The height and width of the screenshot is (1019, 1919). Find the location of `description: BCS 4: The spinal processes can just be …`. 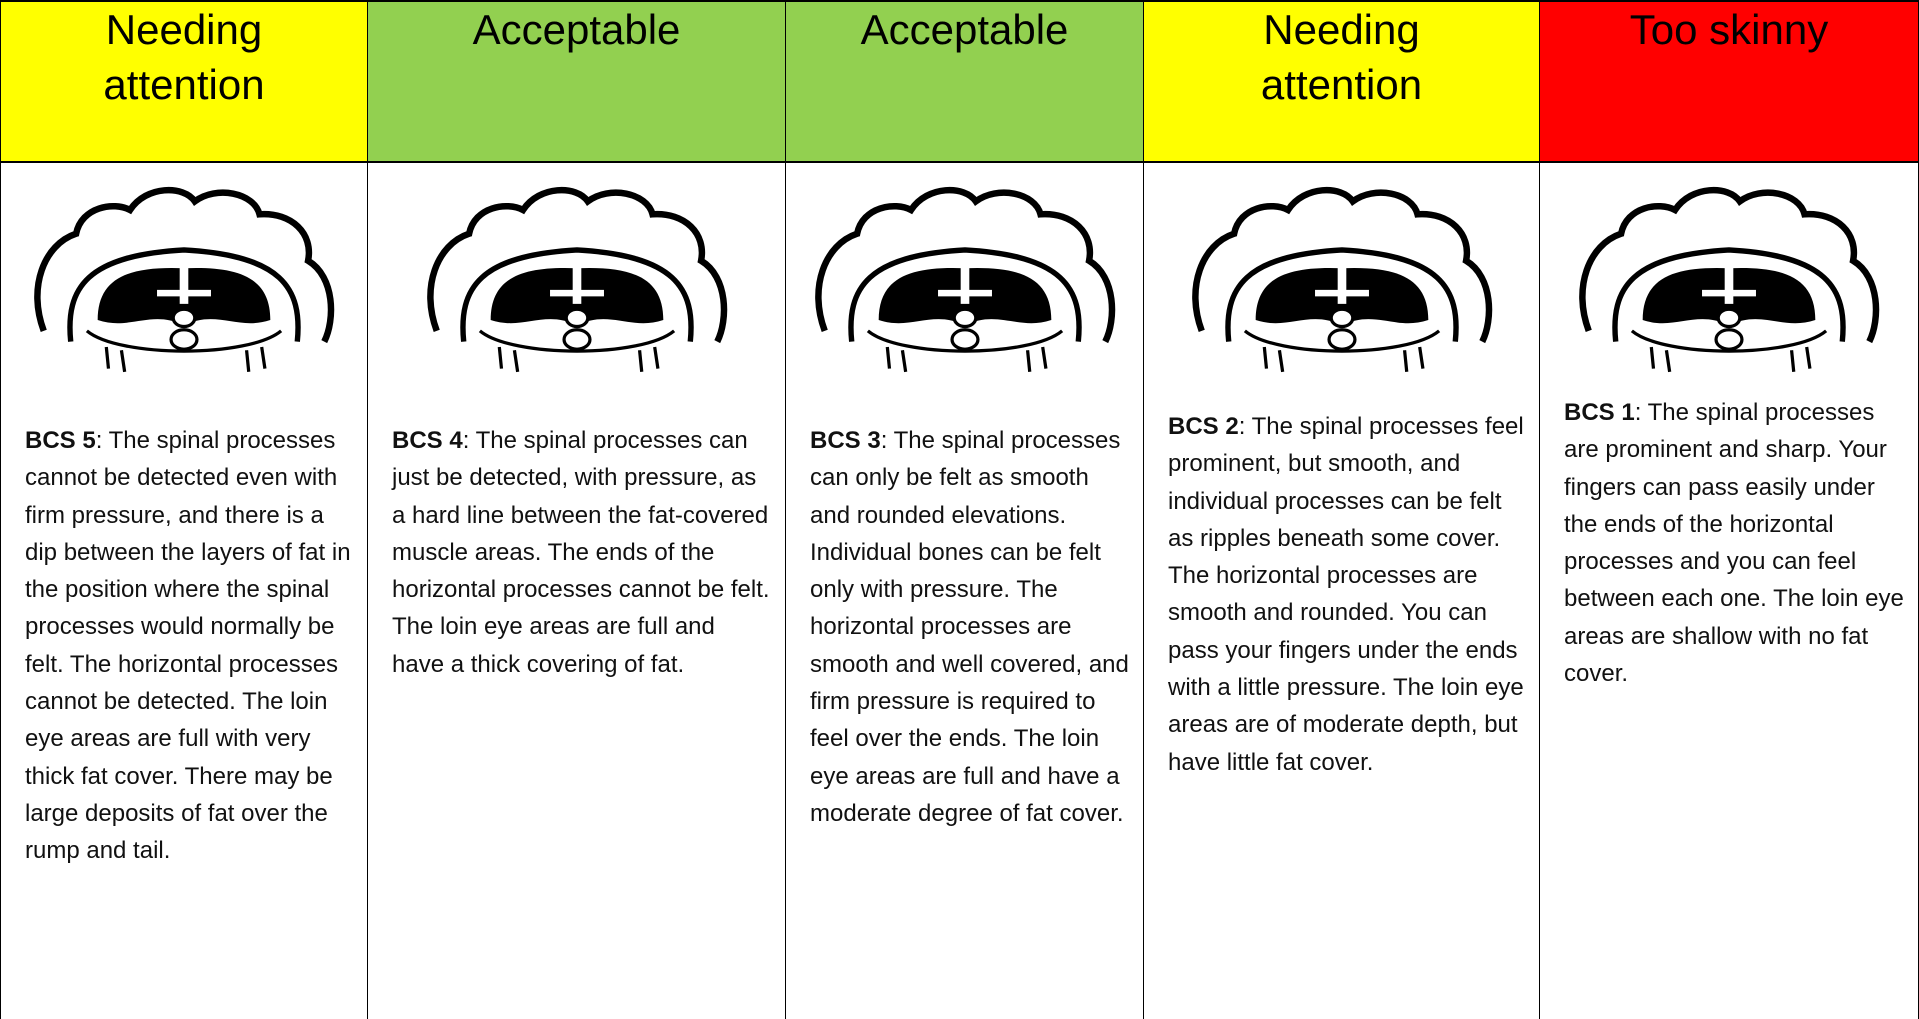

description: BCS 4: The spinal processes can just be … is located at coordinates (581, 552).